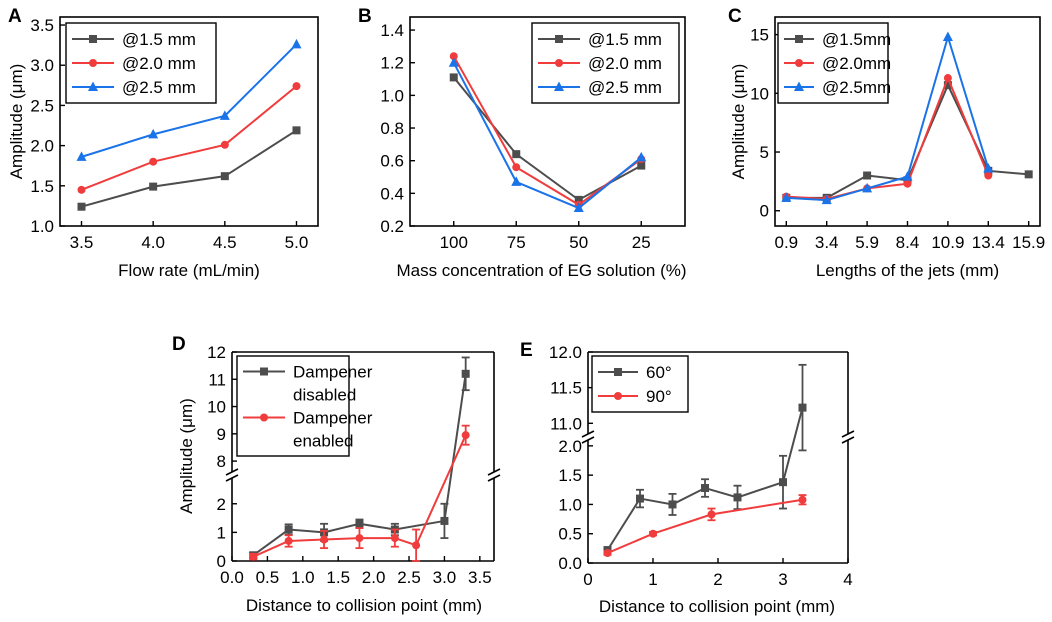  I want to click on legend-entry: 60°, so click(635, 372).